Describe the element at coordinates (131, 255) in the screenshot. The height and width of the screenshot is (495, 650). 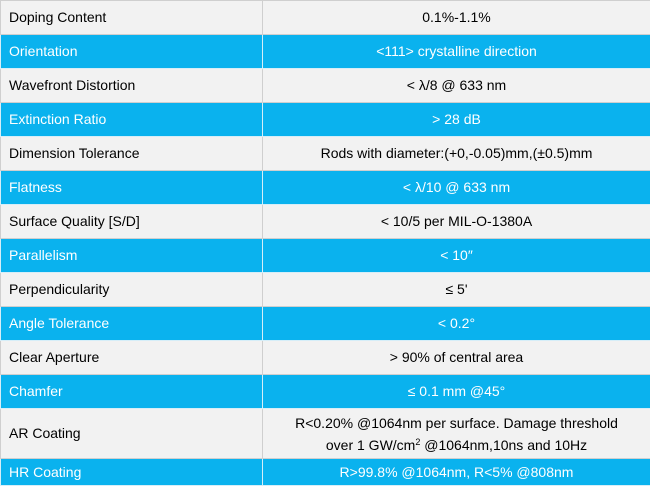
I see `spec-label: Parallelism` at that location.